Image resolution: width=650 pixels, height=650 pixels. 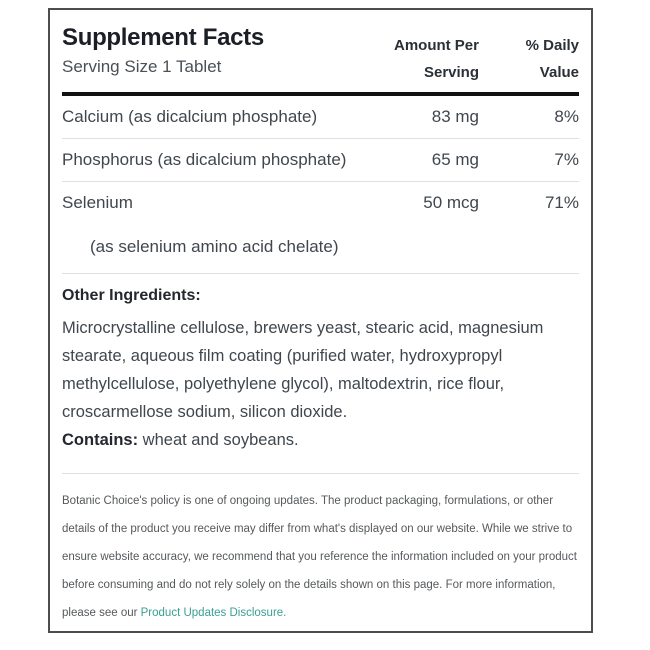 What do you see at coordinates (566, 116) in the screenshot?
I see `nutrient-daily-value: 8%` at bounding box center [566, 116].